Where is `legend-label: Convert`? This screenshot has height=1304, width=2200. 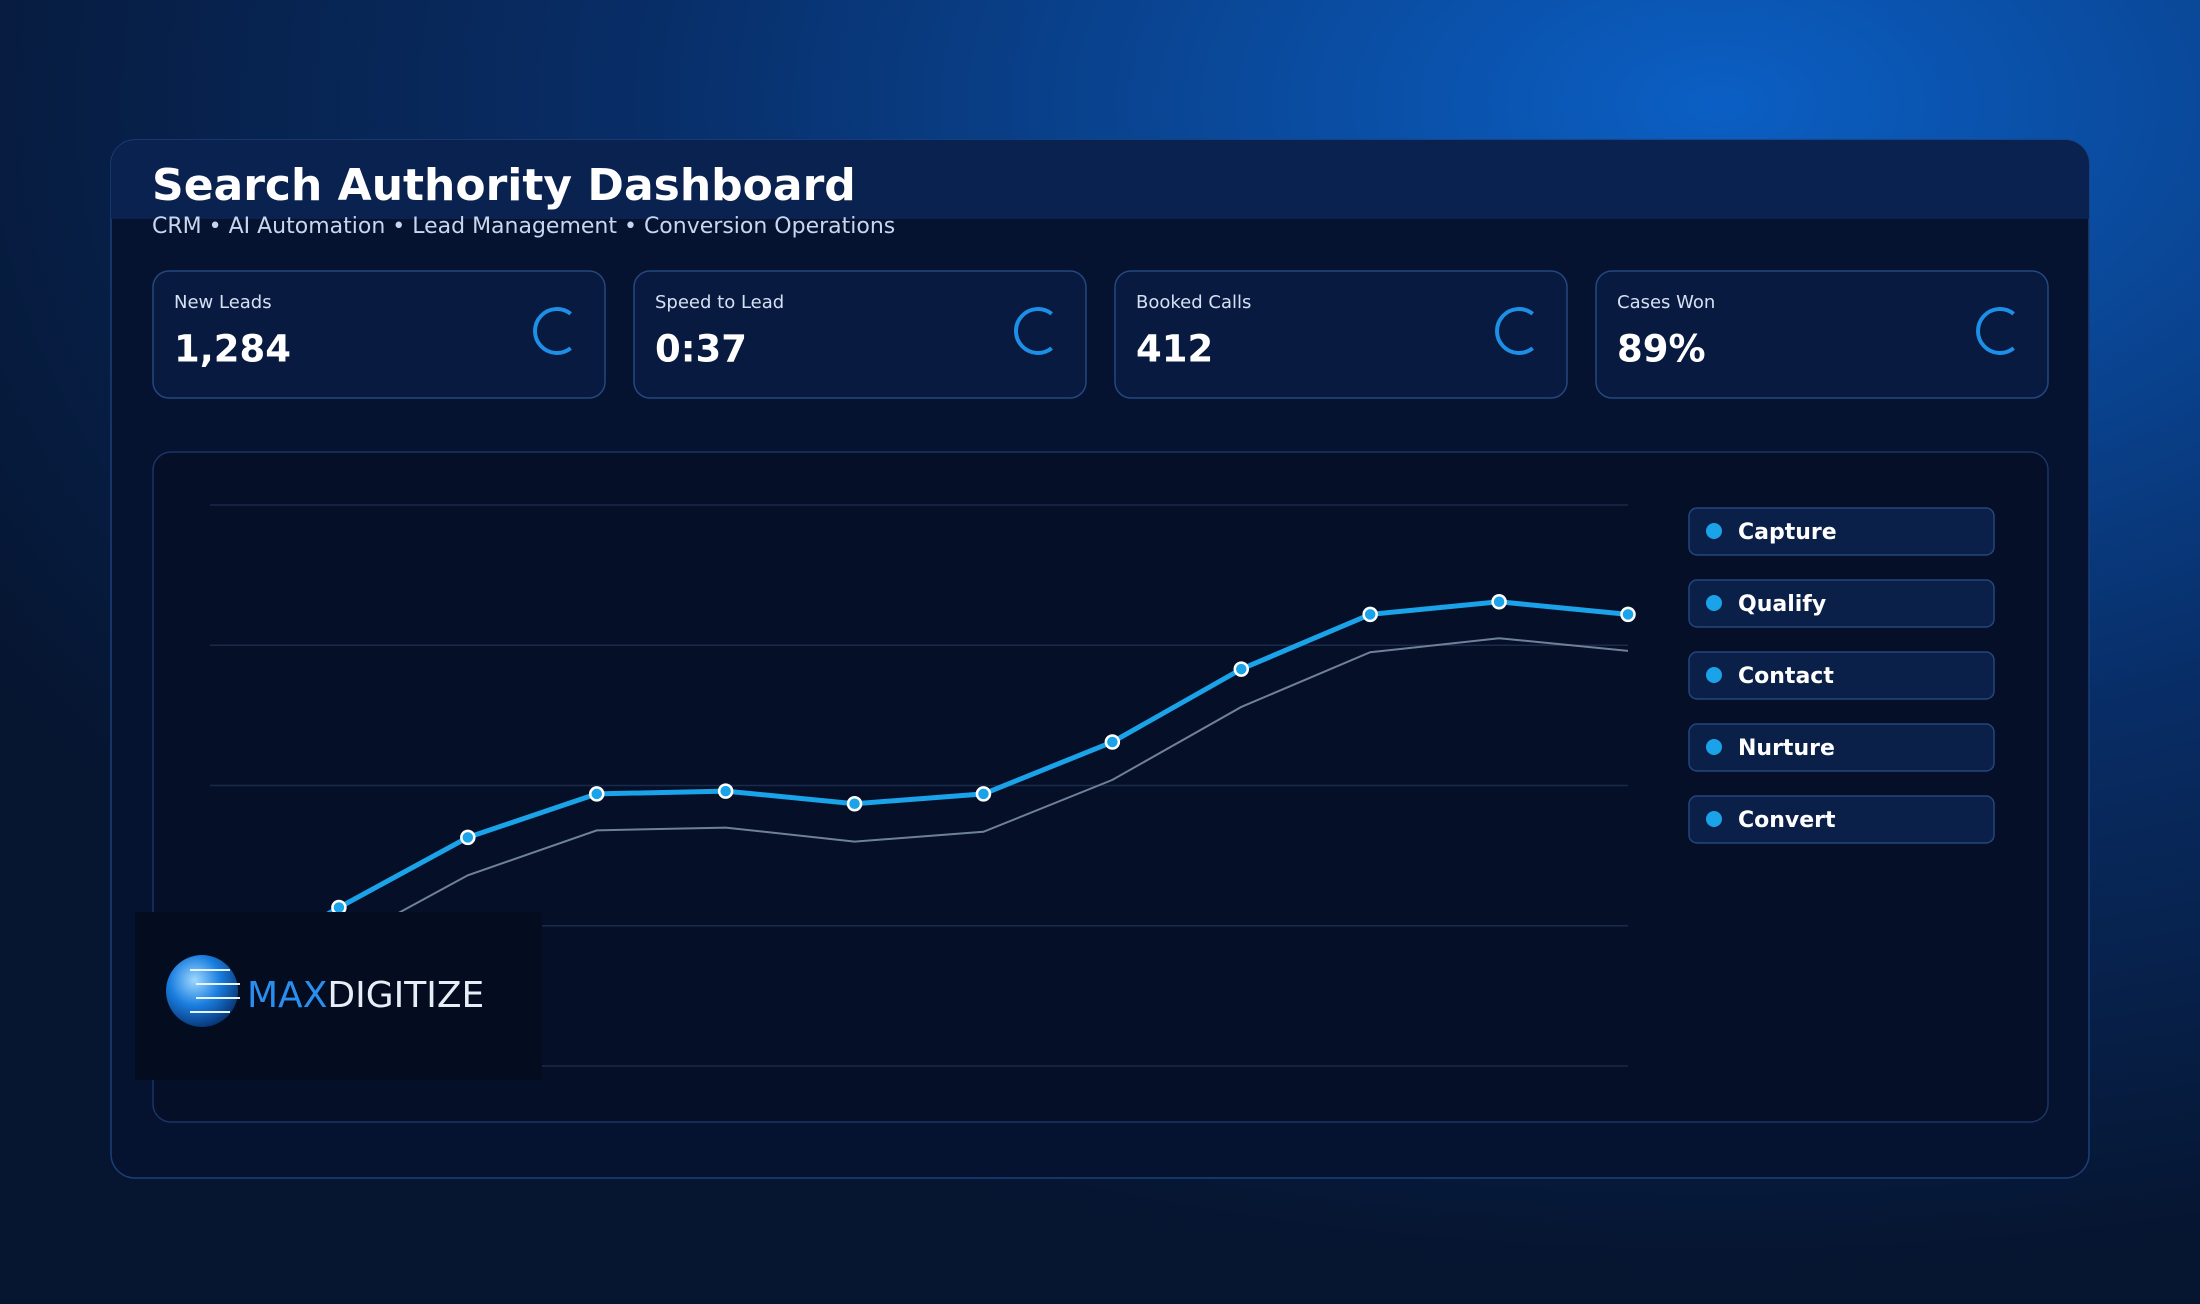
legend-label: Convert is located at coordinates (1787, 820).